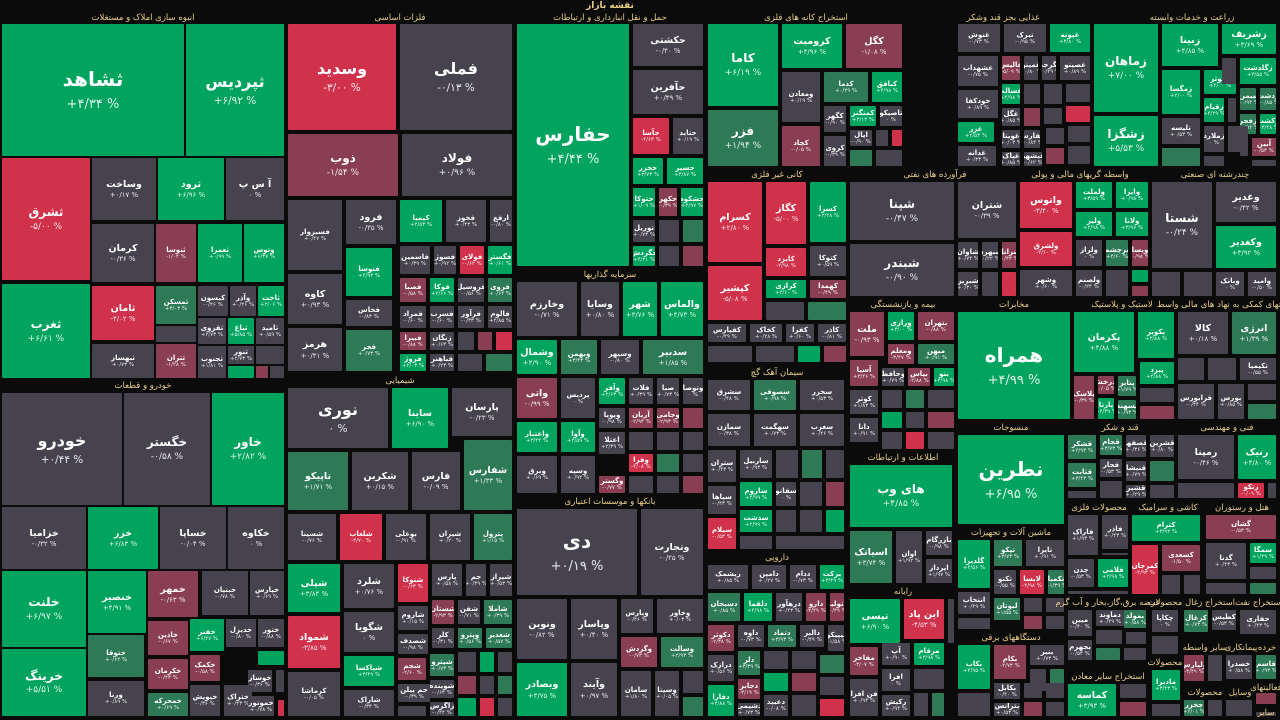 The image size is (1280, 720). I want to click on stock-tile: فنوسا +۲/۹۳ %, so click(369, 272).